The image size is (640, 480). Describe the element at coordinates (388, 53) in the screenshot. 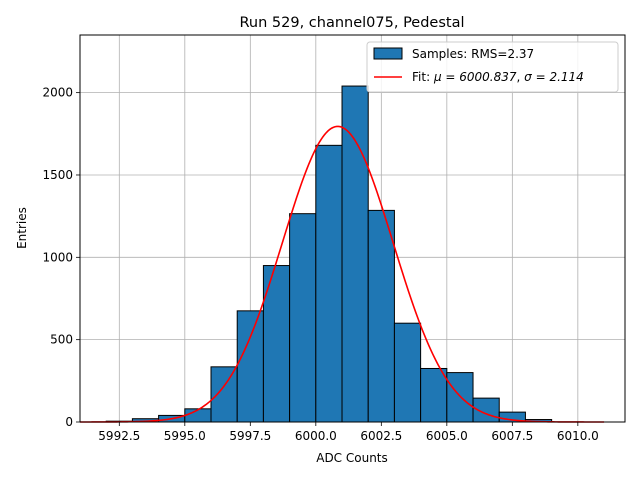

I see `legend-histogram-swatch` at that location.